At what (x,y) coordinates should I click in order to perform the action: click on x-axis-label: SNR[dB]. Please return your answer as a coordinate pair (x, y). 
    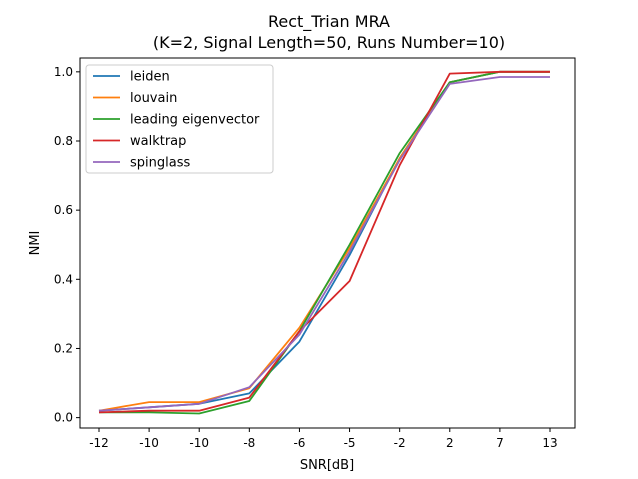
    Looking at the image, I should click on (327, 465).